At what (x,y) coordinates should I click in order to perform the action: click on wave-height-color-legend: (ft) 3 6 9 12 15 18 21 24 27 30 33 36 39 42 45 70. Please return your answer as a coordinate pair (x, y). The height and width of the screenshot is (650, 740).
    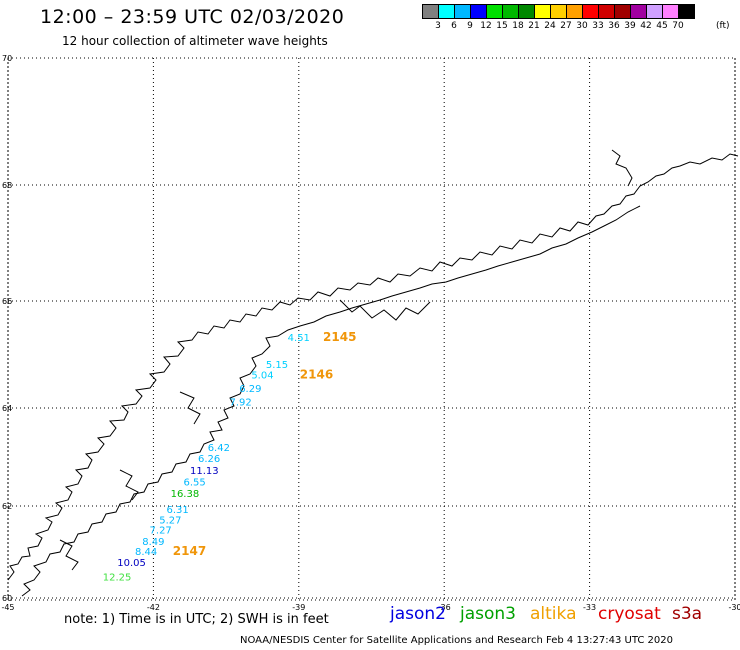
    Looking at the image, I should click on (576, 18).